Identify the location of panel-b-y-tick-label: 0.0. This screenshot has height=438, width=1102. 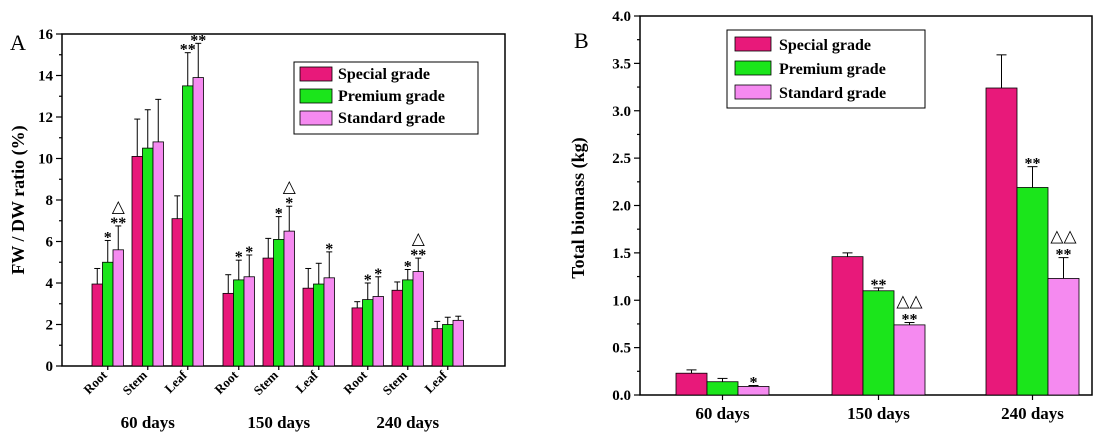
(621, 396).